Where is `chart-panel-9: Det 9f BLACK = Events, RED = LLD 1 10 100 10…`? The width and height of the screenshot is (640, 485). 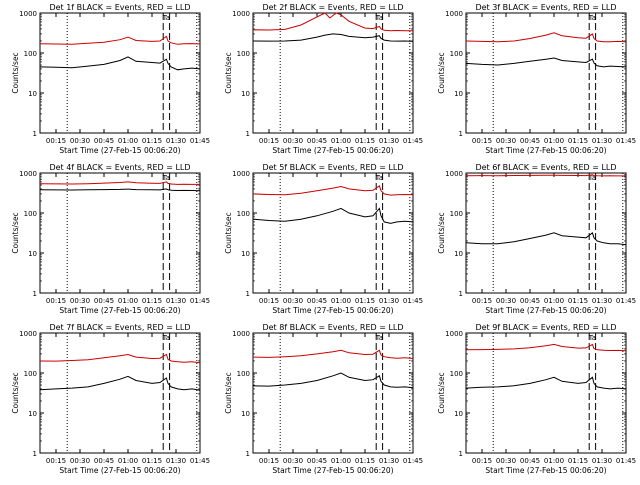 chart-panel-9: Det 9f BLACK = Events, RED = LLD 1 10 100 10… is located at coordinates (536, 399).